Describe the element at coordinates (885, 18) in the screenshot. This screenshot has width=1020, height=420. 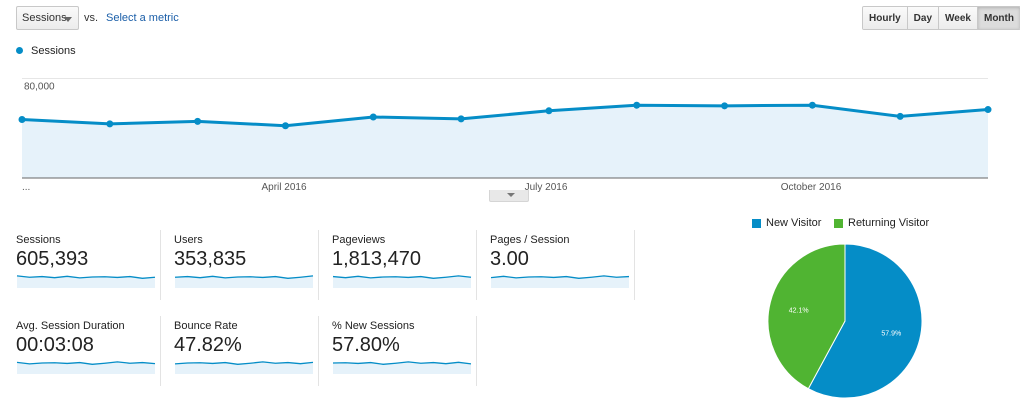
I see `range-hourly-button: Hourly` at that location.